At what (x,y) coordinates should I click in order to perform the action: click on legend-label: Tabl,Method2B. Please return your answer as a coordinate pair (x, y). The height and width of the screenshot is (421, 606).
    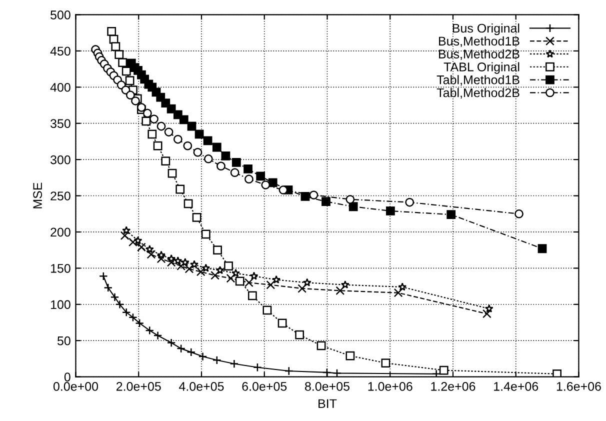
    Looking at the image, I should click on (478, 93).